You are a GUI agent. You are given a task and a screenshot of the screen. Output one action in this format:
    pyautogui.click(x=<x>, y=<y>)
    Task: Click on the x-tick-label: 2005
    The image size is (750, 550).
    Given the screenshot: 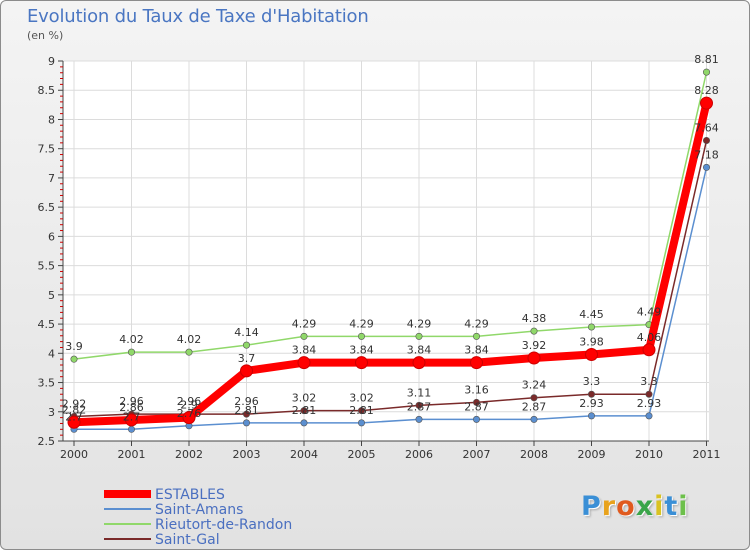 What is the action you would take?
    pyautogui.click(x=362, y=454)
    